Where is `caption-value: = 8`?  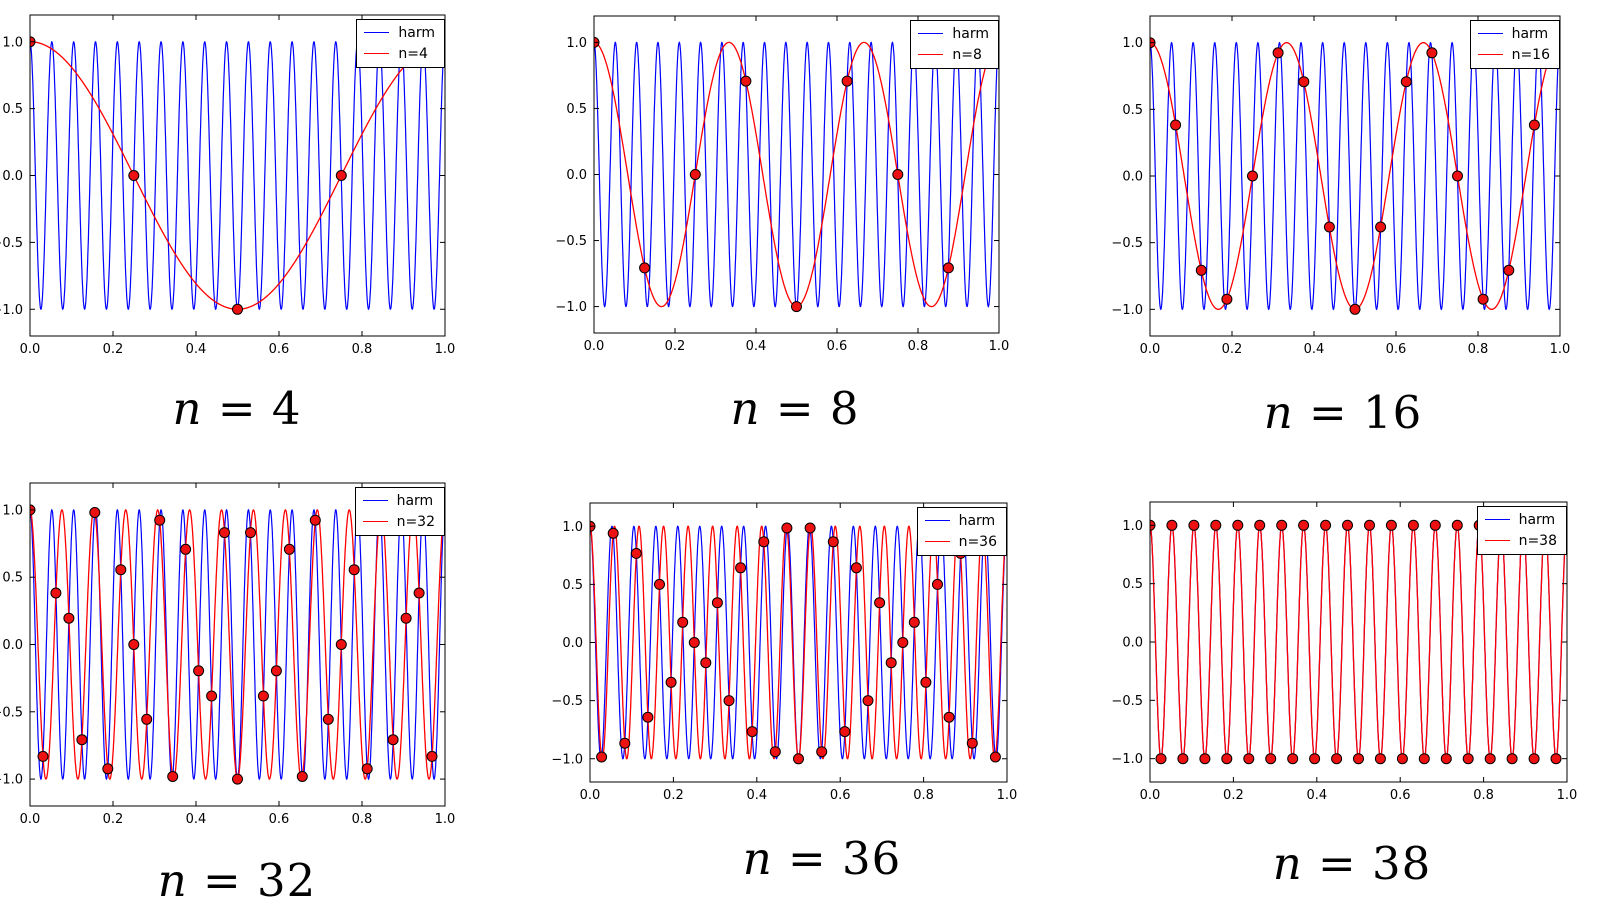
caption-value: = 8 is located at coordinates (810, 408).